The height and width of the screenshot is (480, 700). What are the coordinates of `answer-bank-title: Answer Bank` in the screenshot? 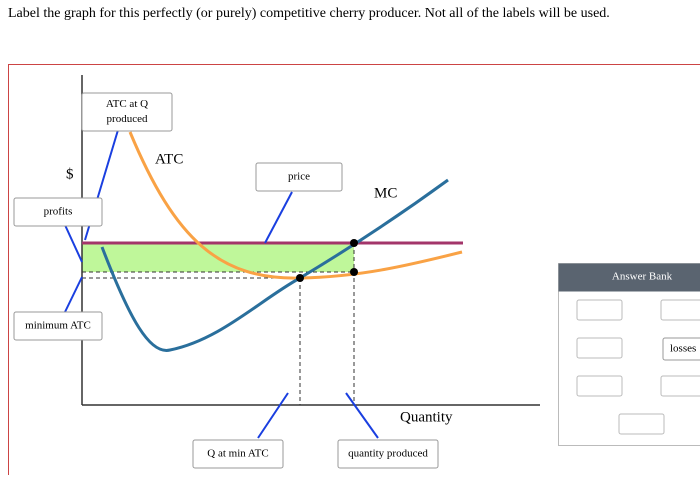 It's located at (642, 277).